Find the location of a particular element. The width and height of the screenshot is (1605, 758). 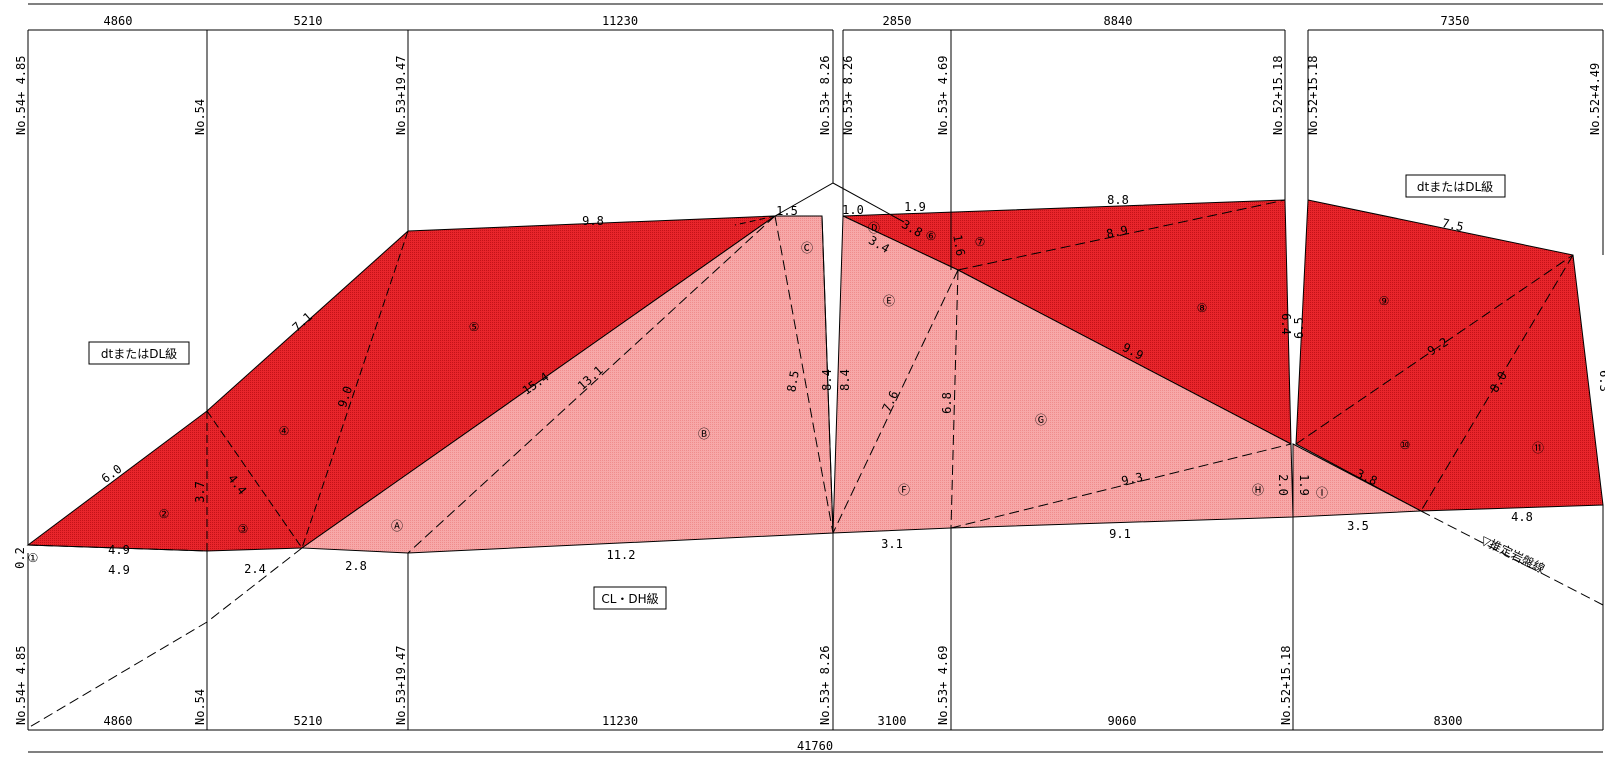

bottom-dimensions: 4860 5210 11230 3100 9060 8300 41760 is located at coordinates (783, 733).